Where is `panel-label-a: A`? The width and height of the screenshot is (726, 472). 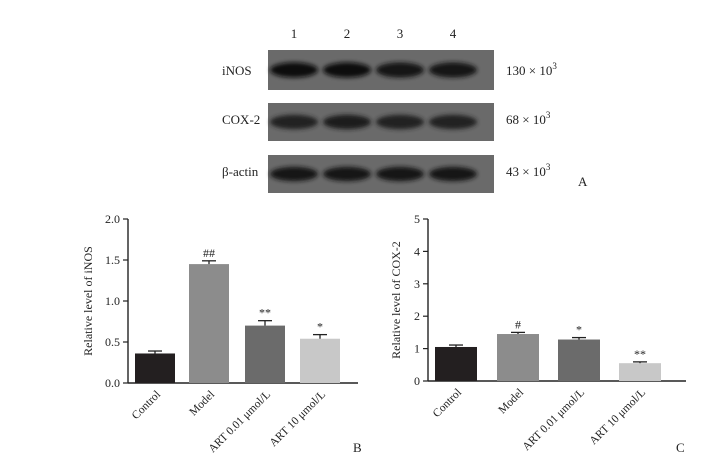
panel-label-a: A is located at coordinates (583, 181).